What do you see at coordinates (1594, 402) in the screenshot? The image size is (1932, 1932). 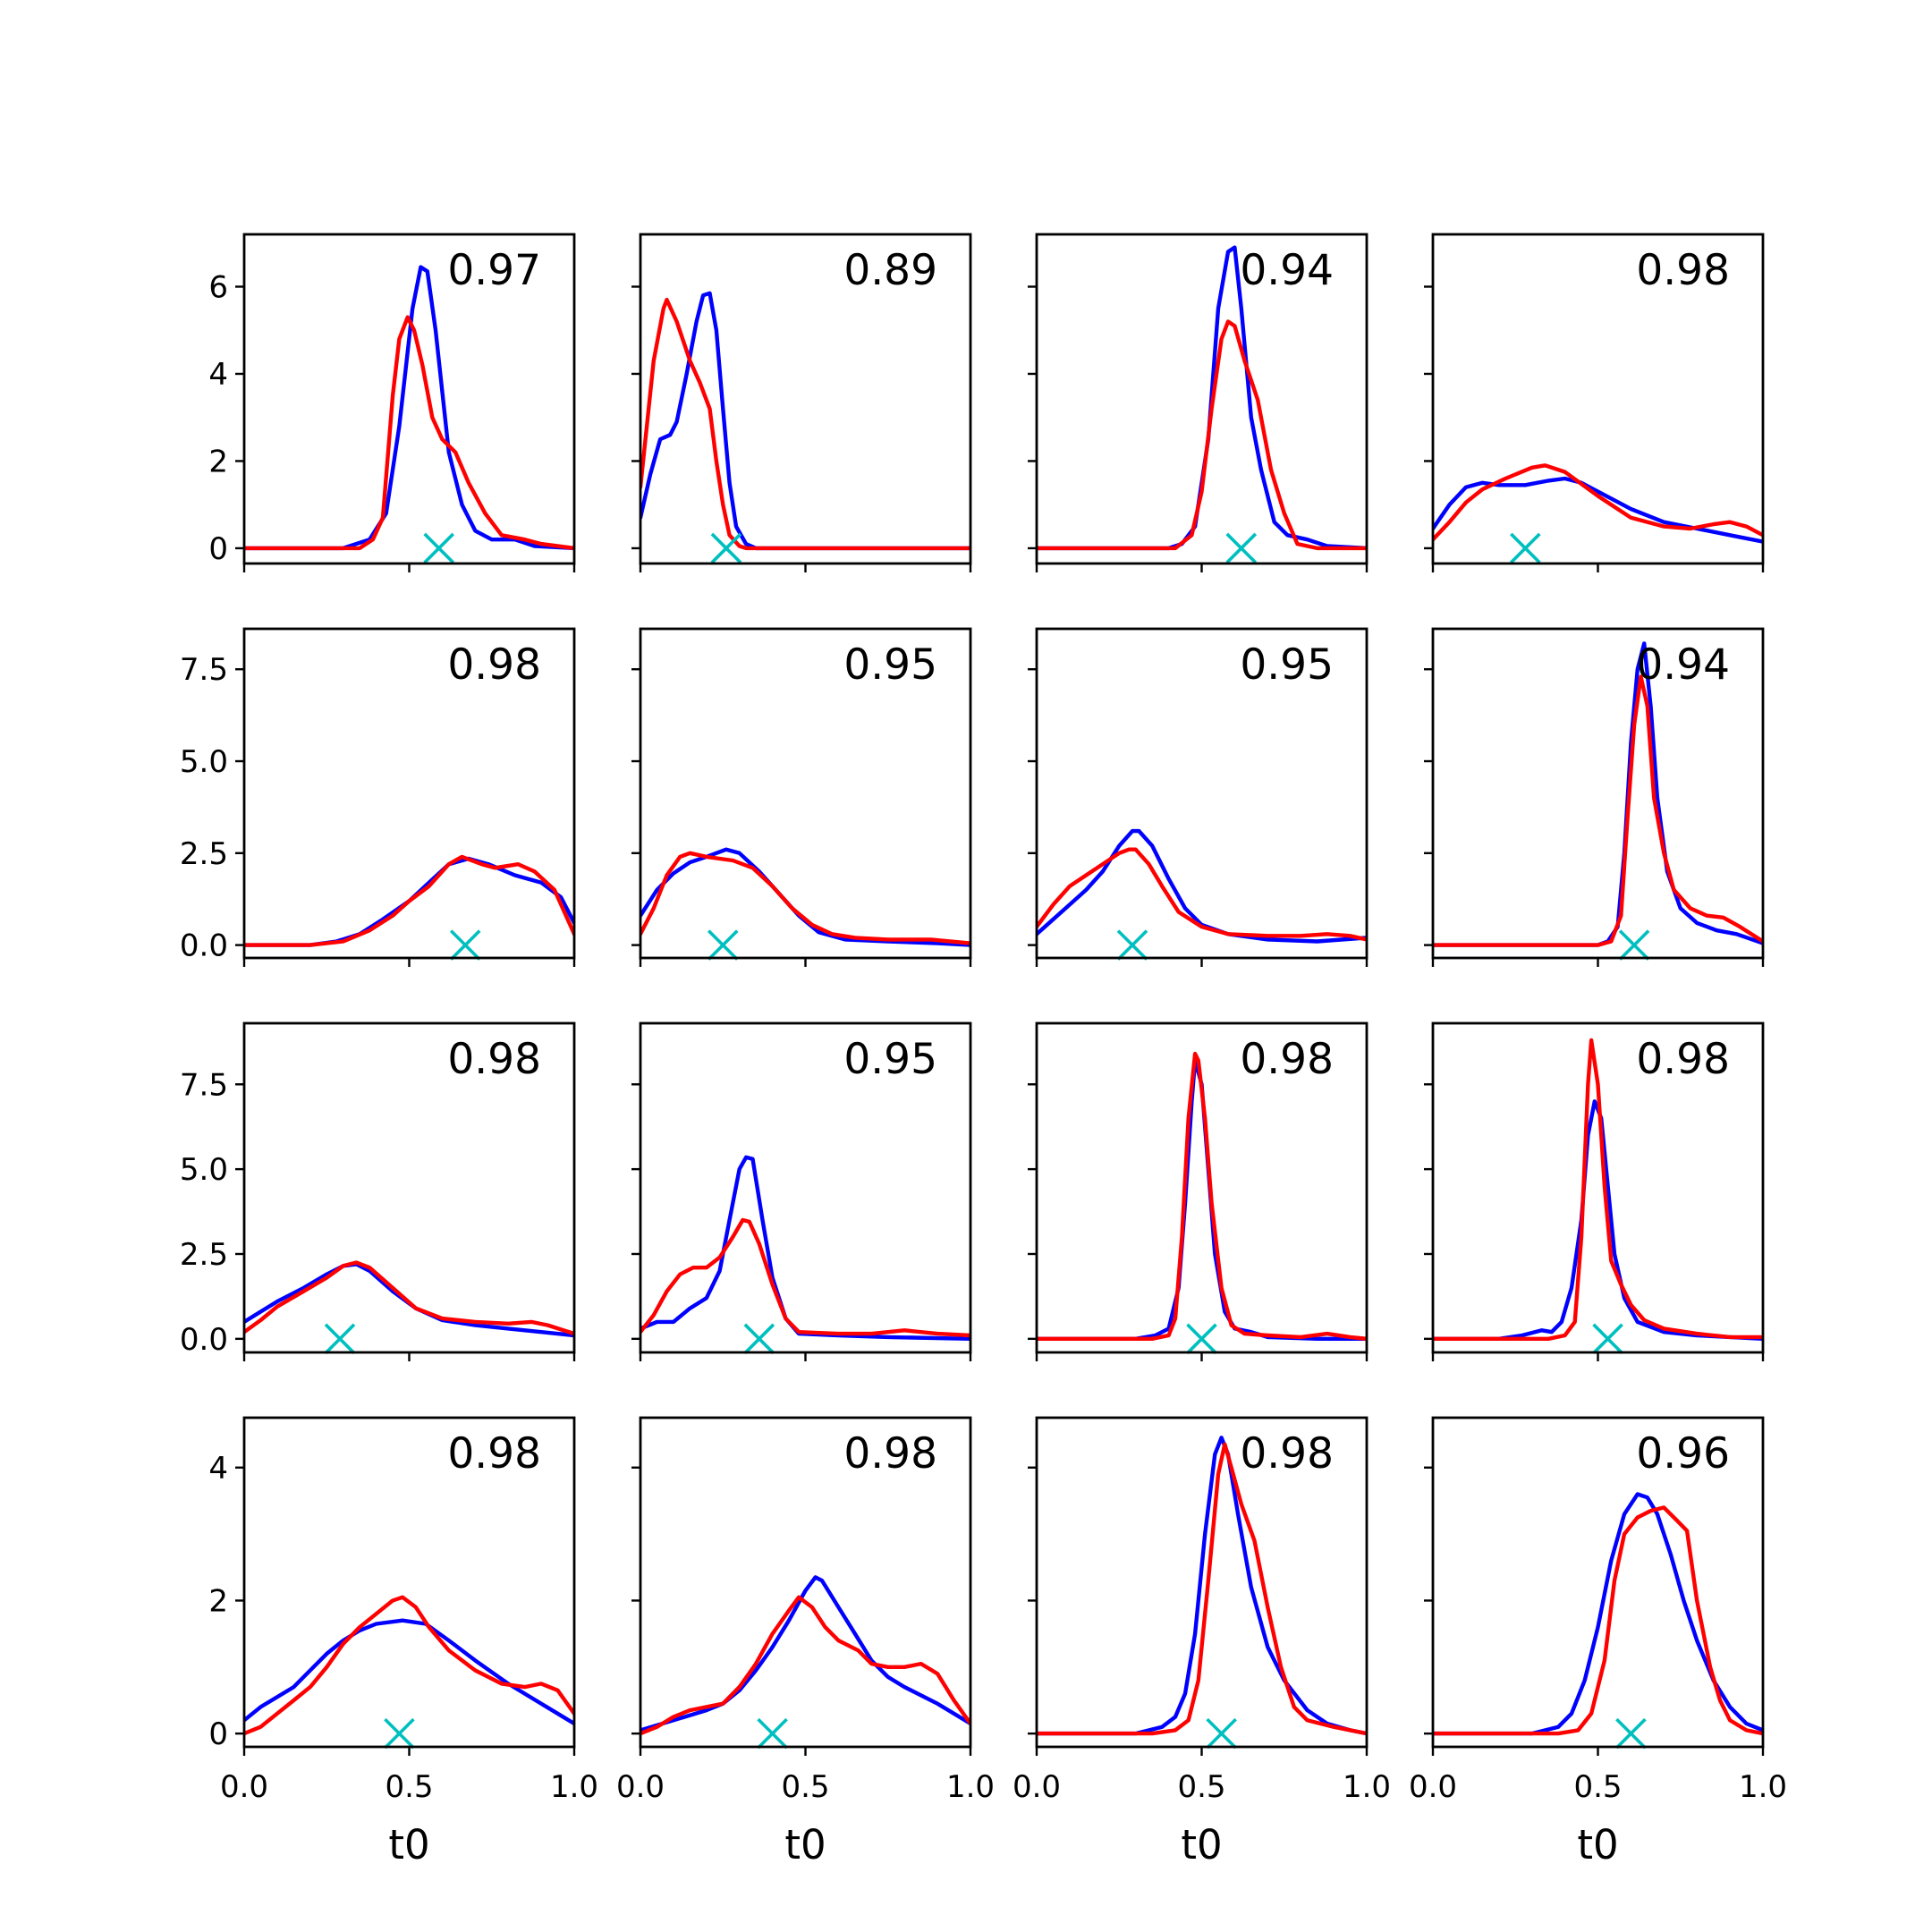 I see `panel-4: 0.98` at bounding box center [1594, 402].